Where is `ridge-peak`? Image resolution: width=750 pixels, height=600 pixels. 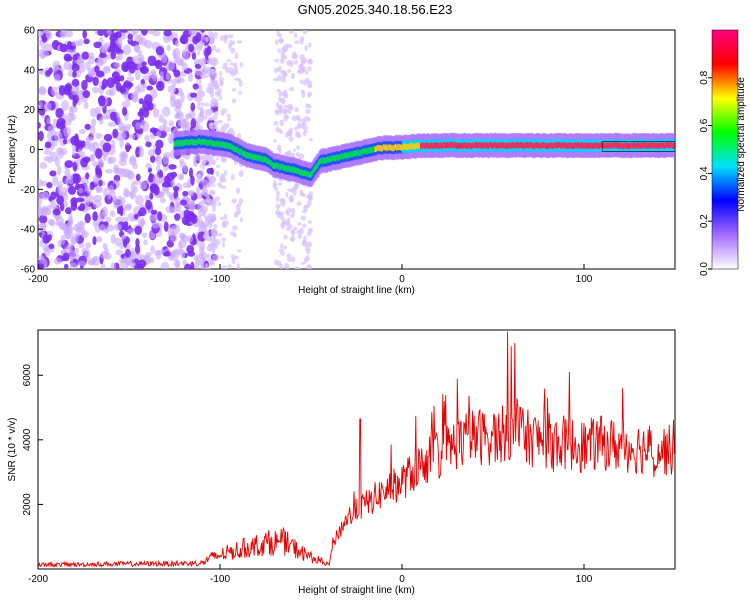
ridge-peak is located at coordinates (674, 145).